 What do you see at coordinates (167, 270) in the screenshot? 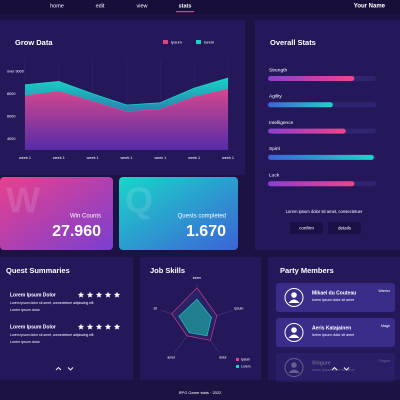
I see `panel-title: Job Skills` at bounding box center [167, 270].